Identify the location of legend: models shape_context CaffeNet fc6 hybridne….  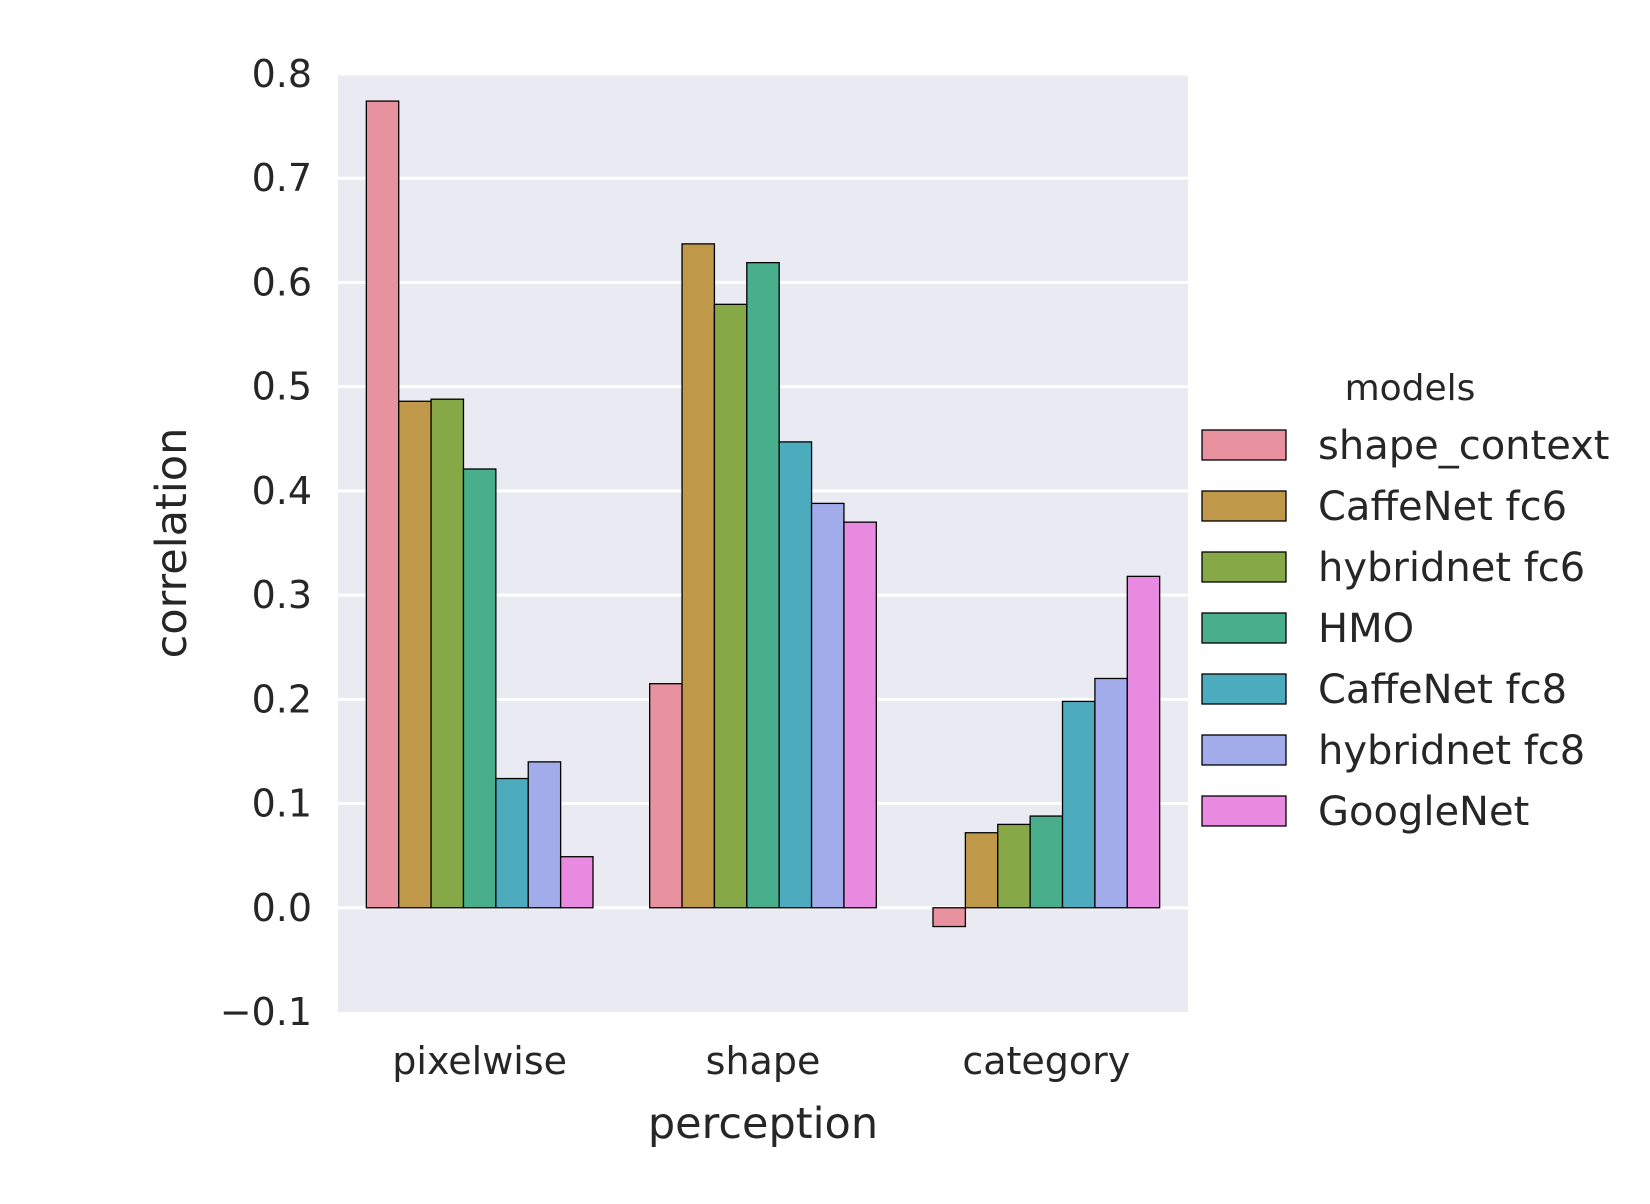
(1405, 601).